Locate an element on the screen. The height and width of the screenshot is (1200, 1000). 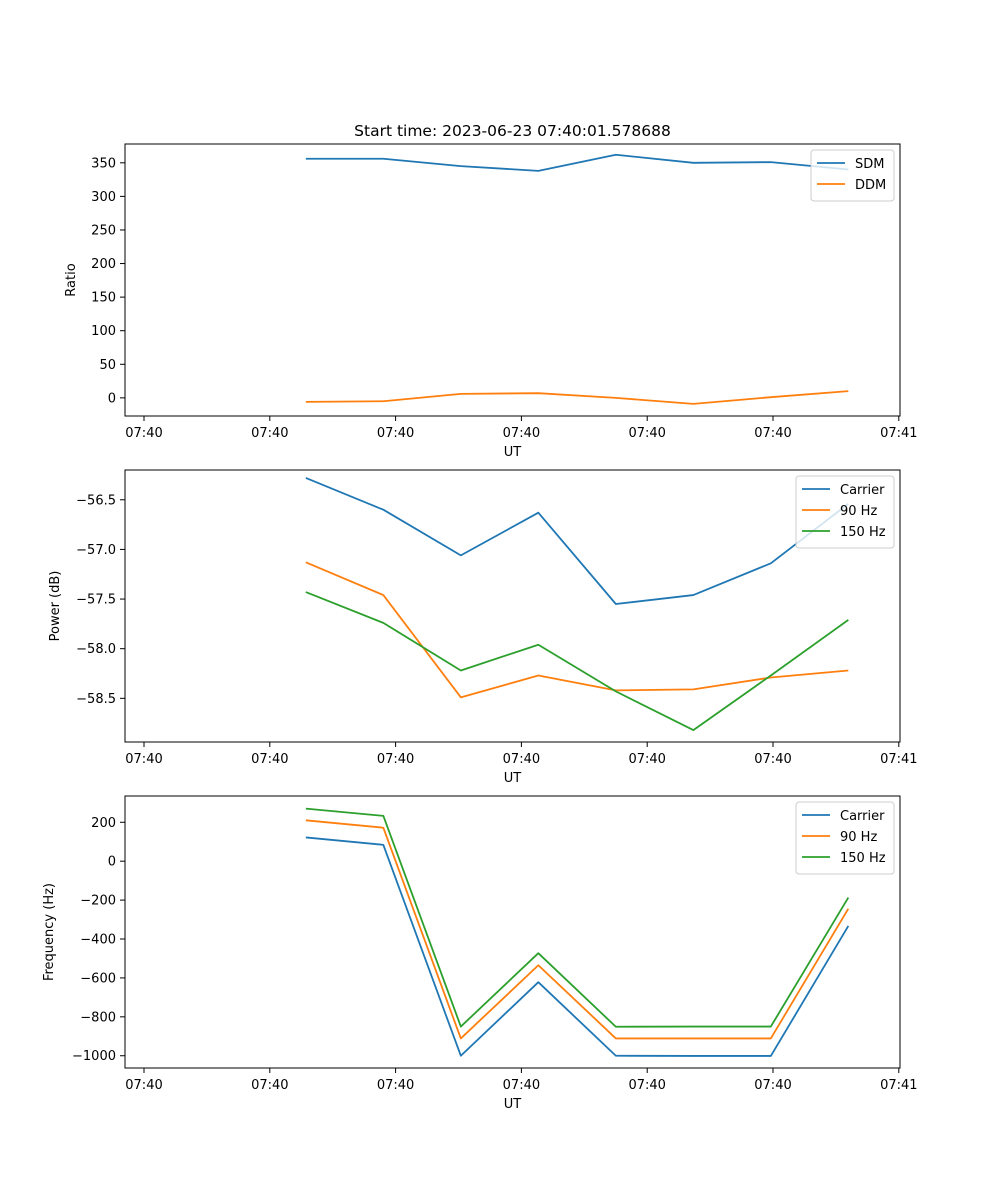
y-tick-label: −56.5 is located at coordinates (96, 500).